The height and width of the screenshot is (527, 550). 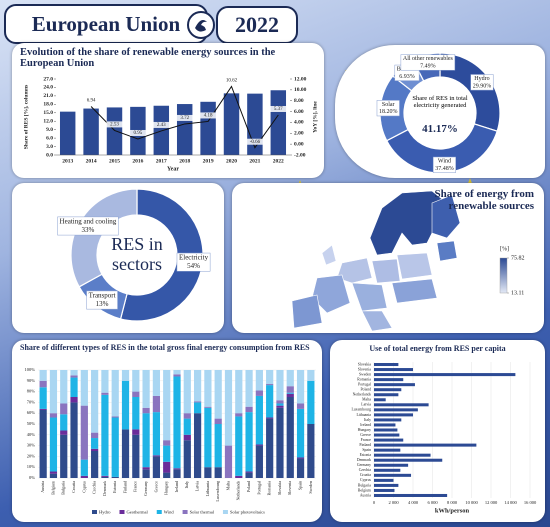 I want to click on y2-tick-label: 2.00, so click(x=299, y=134).